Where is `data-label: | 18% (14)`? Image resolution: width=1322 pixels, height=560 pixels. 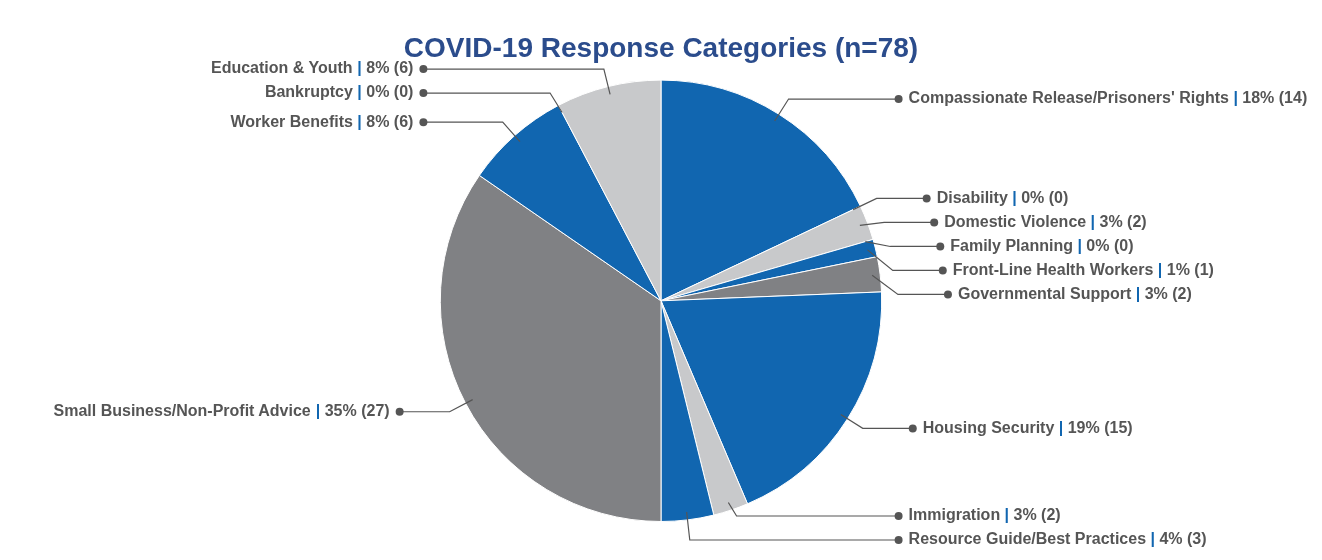
data-label: | 18% (14) is located at coordinates (1270, 98).